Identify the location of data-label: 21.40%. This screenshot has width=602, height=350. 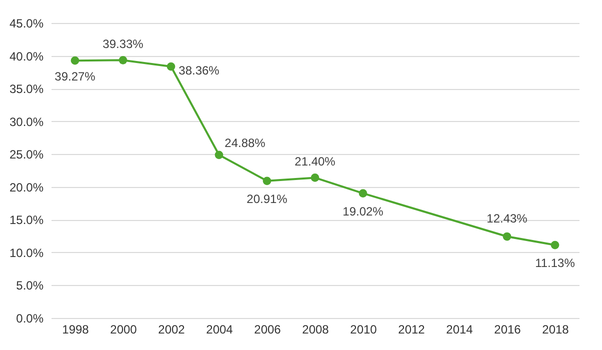
(315, 161).